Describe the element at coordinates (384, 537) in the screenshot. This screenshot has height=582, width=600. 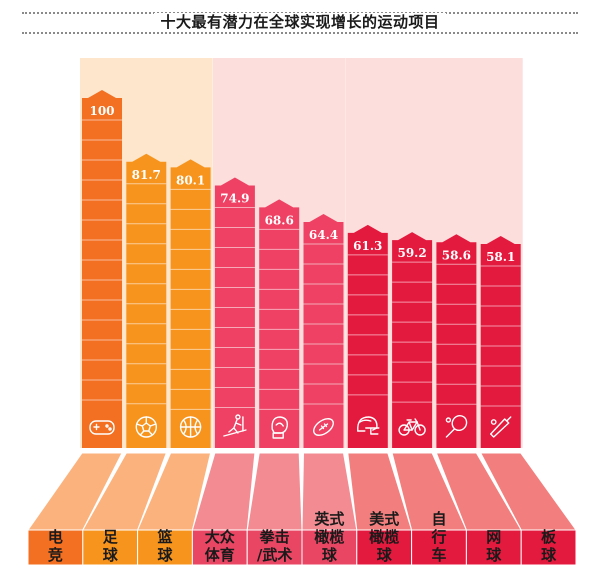
I see `category-label: 美式橄榄球` at that location.